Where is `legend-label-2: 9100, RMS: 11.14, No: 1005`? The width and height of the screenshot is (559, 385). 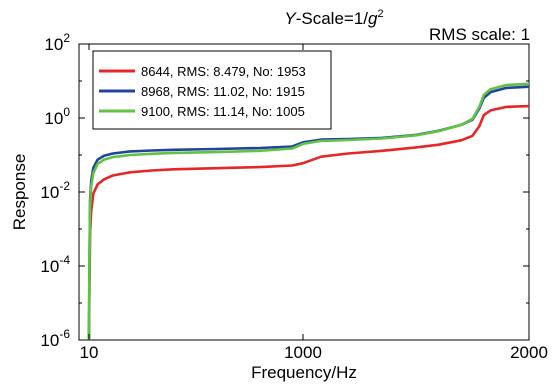
legend-label-2: 9100, RMS: 11.14, No: 1005 is located at coordinates (223, 111).